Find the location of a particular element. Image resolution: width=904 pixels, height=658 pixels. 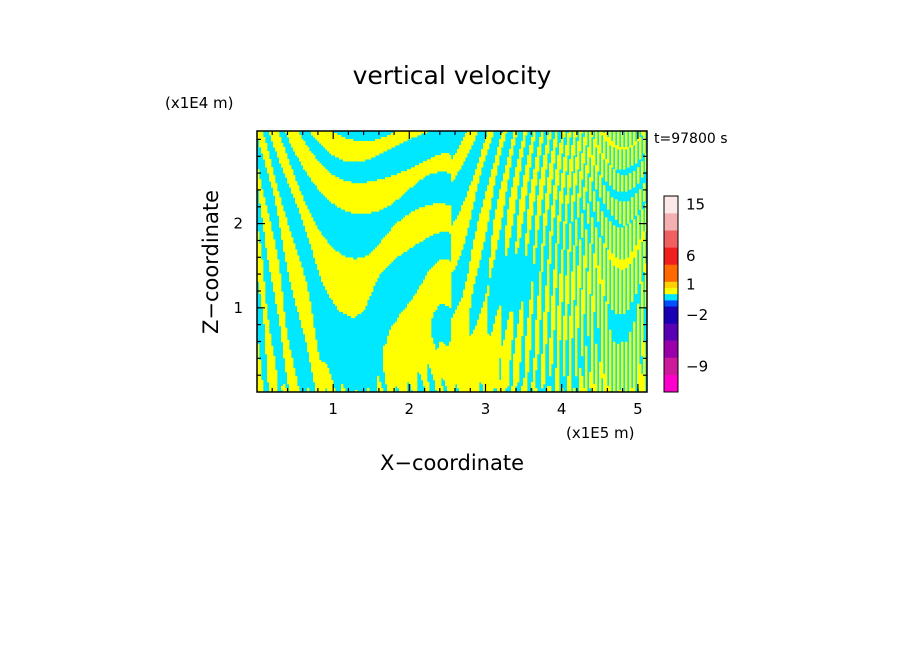

colorbar-label: −9 is located at coordinates (697, 366).